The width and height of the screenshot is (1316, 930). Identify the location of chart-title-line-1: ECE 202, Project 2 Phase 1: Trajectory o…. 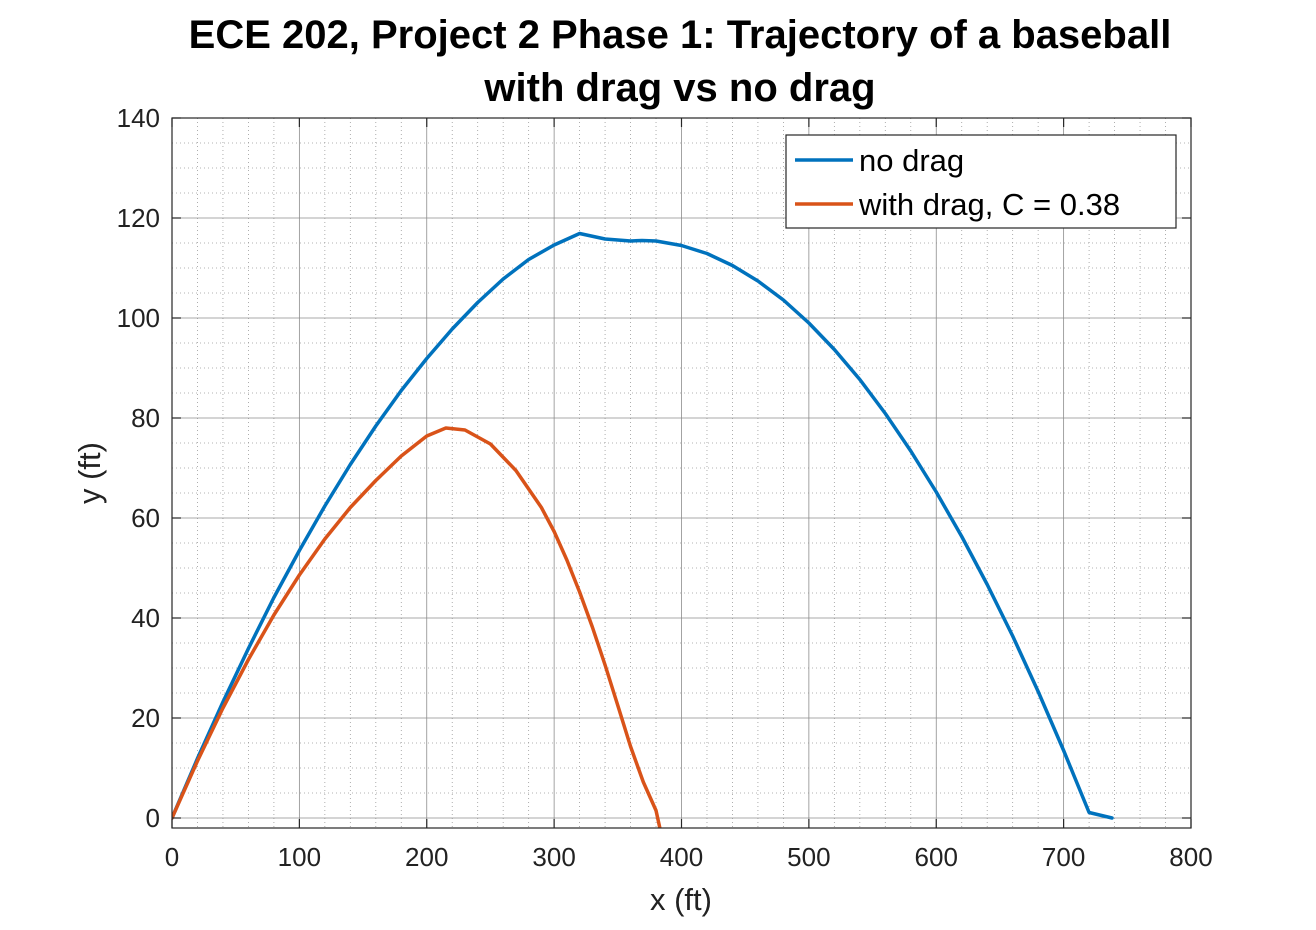
(680, 35).